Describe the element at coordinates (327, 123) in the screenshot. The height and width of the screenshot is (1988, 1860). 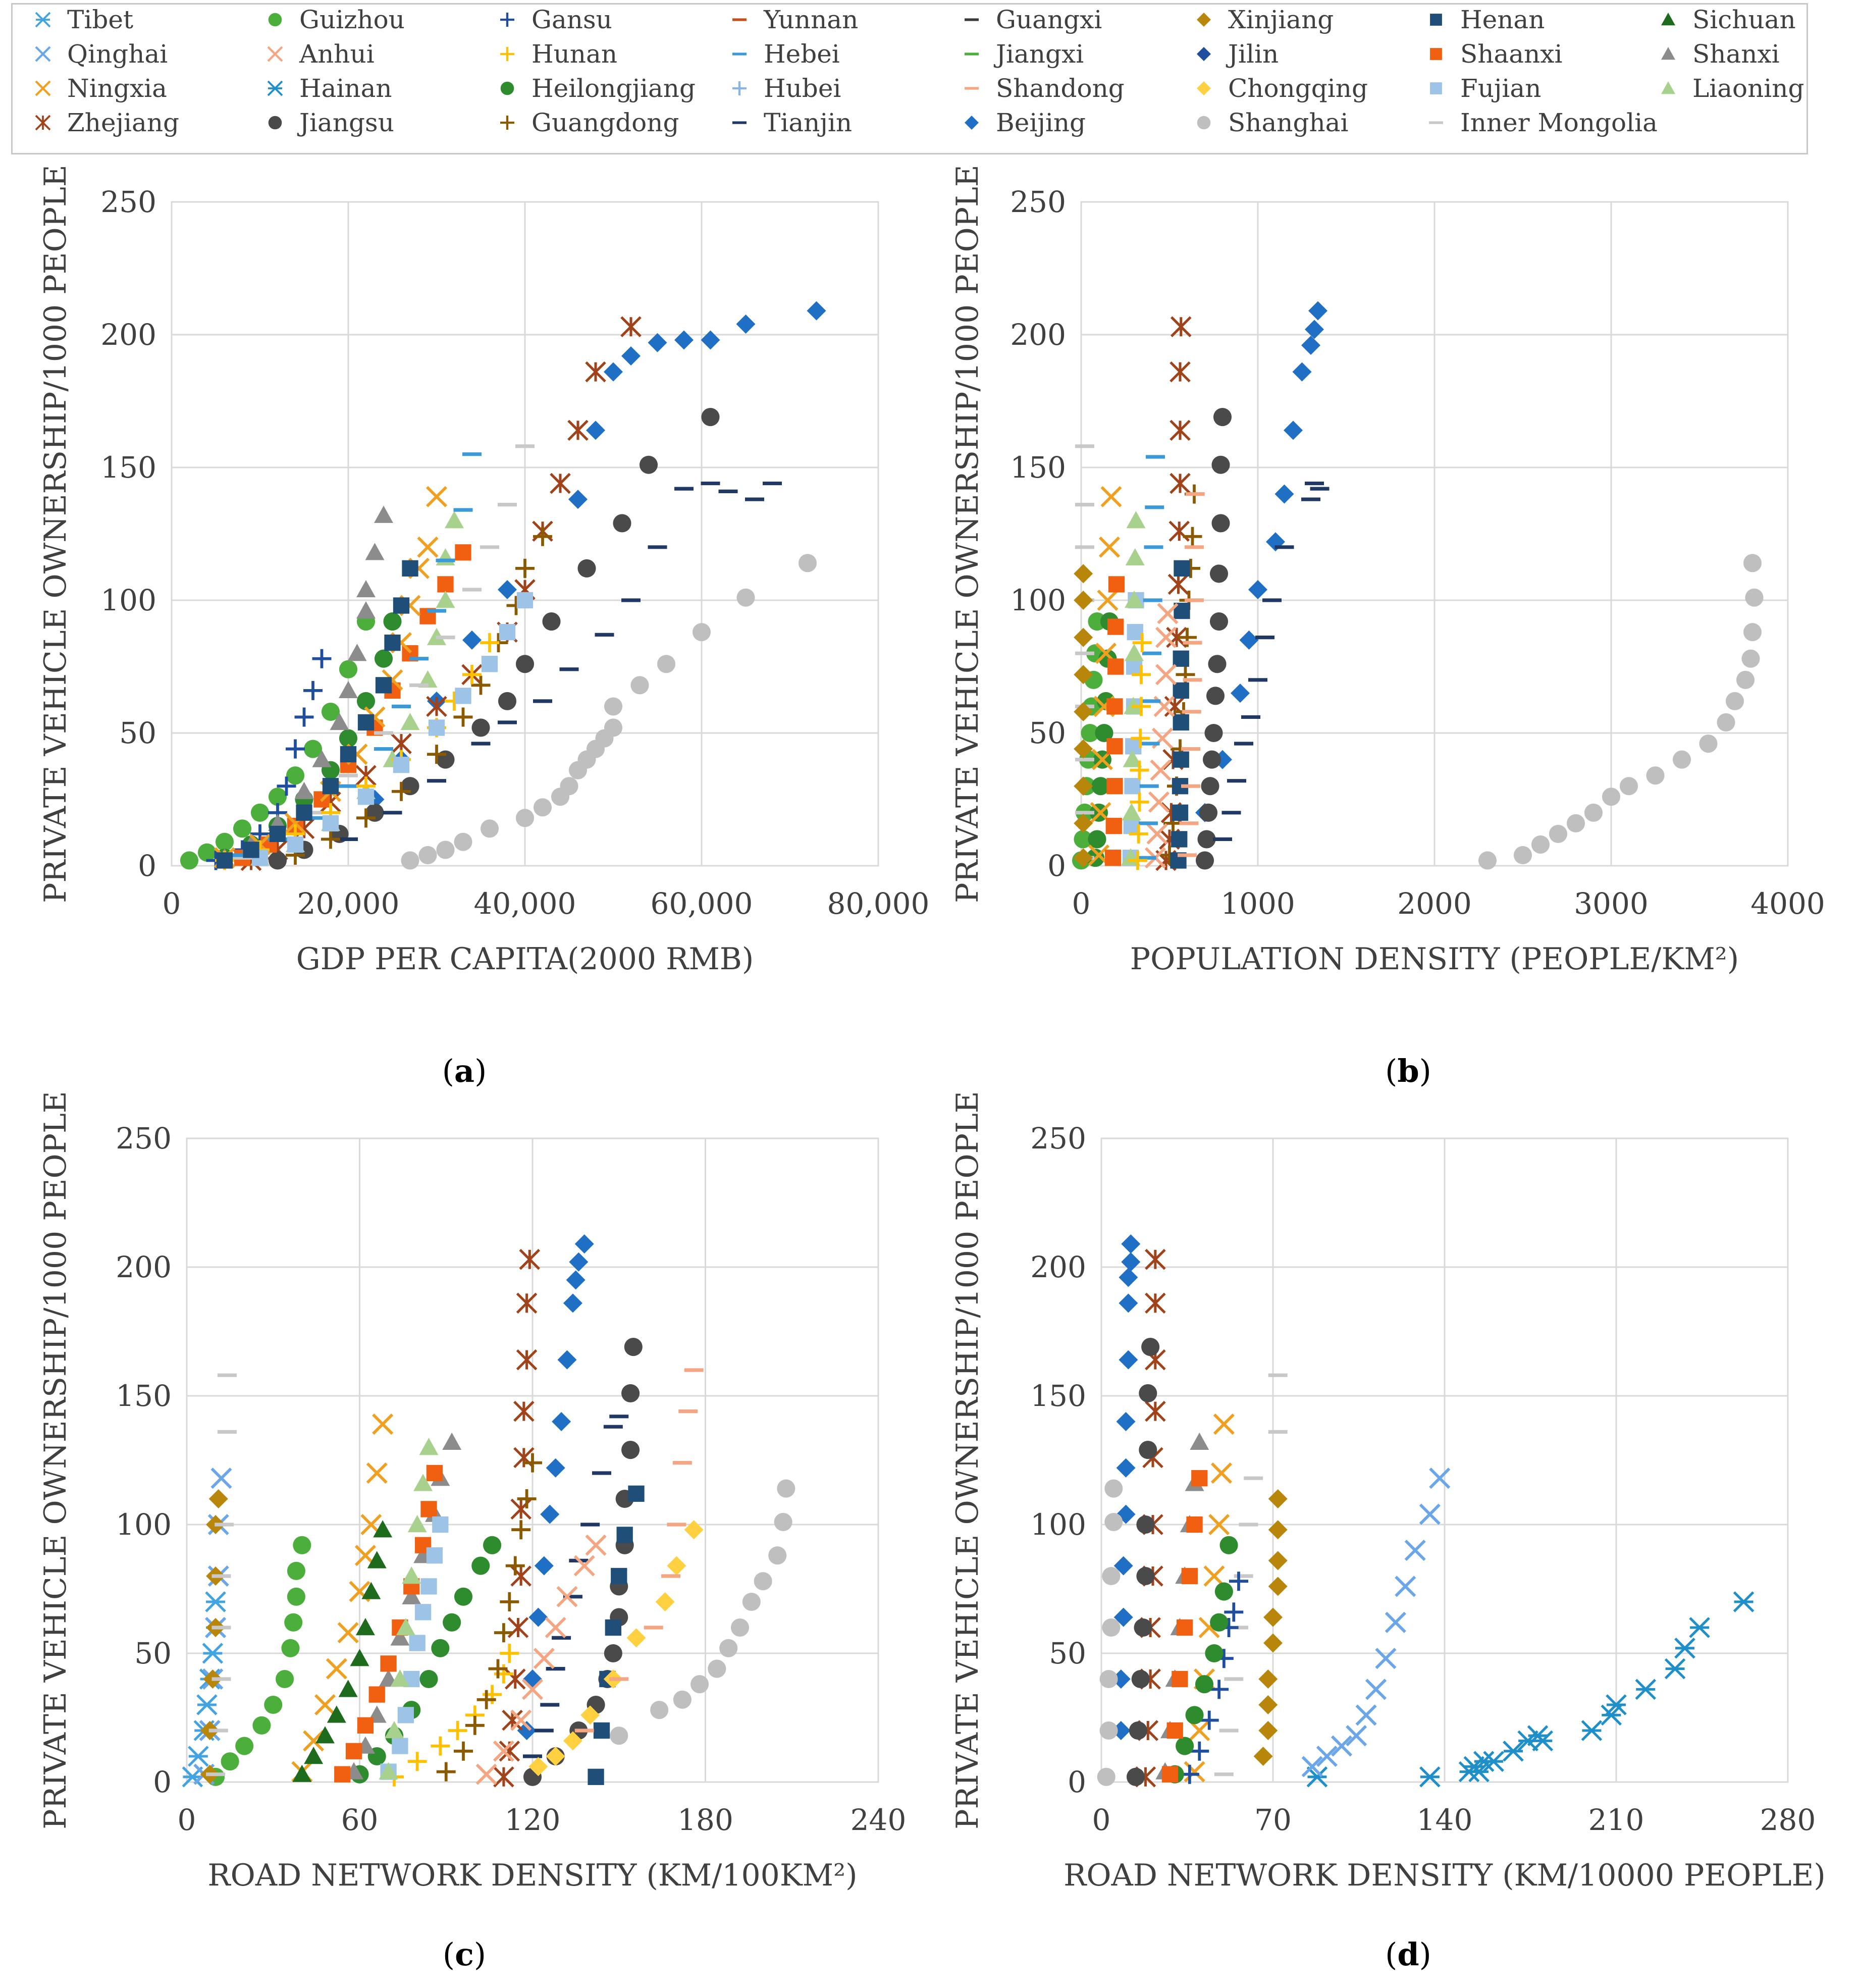
I see `legend-item-jiangsu: Jiangsu` at that location.